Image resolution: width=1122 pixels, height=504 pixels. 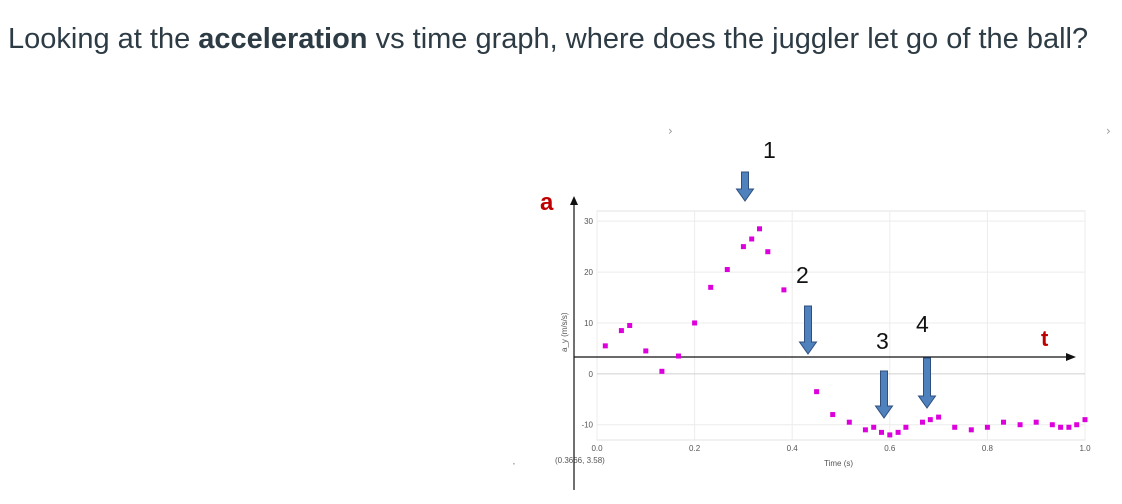 I want to click on x-tick-label: 0.4, so click(x=793, y=448).